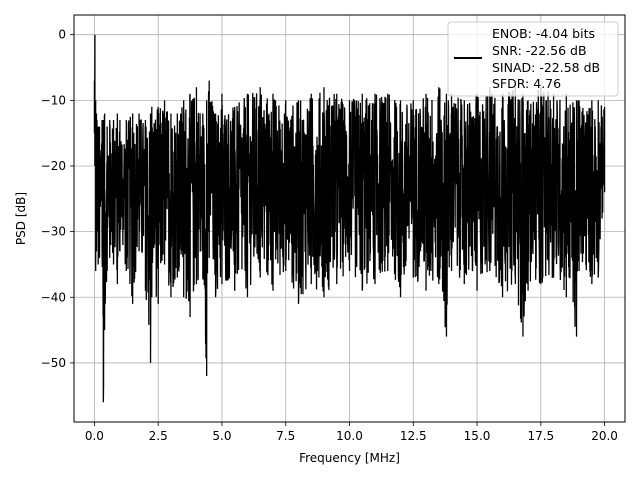 This screenshot has width=640, height=480. Describe the element at coordinates (53, 100) in the screenshot. I see `y-tick-label: −10` at that location.